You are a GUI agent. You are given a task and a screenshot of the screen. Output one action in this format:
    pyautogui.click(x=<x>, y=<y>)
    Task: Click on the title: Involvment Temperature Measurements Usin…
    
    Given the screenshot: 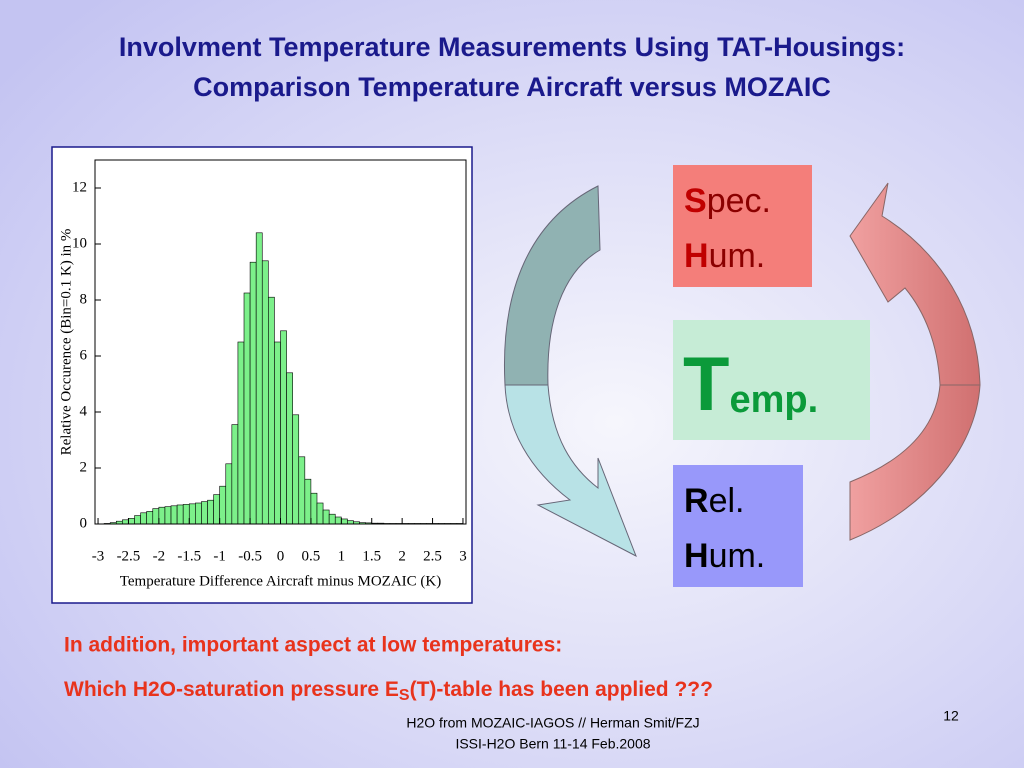 What is the action you would take?
    pyautogui.click(x=512, y=47)
    